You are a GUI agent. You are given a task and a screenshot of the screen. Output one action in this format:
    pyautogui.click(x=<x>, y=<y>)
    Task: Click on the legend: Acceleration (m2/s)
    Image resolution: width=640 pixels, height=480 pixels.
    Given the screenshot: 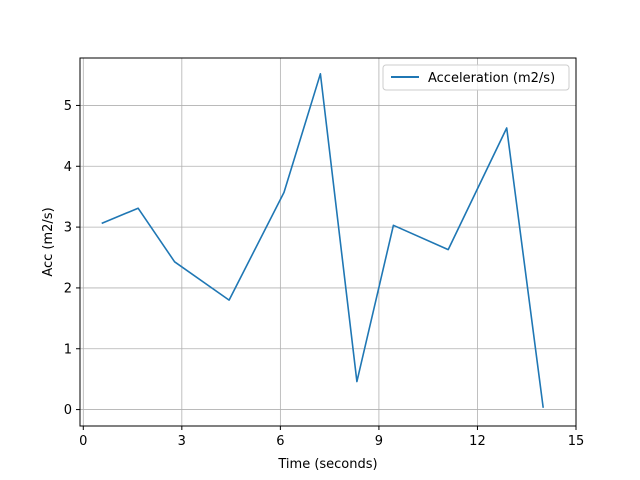 What is the action you would take?
    pyautogui.click(x=476, y=77)
    